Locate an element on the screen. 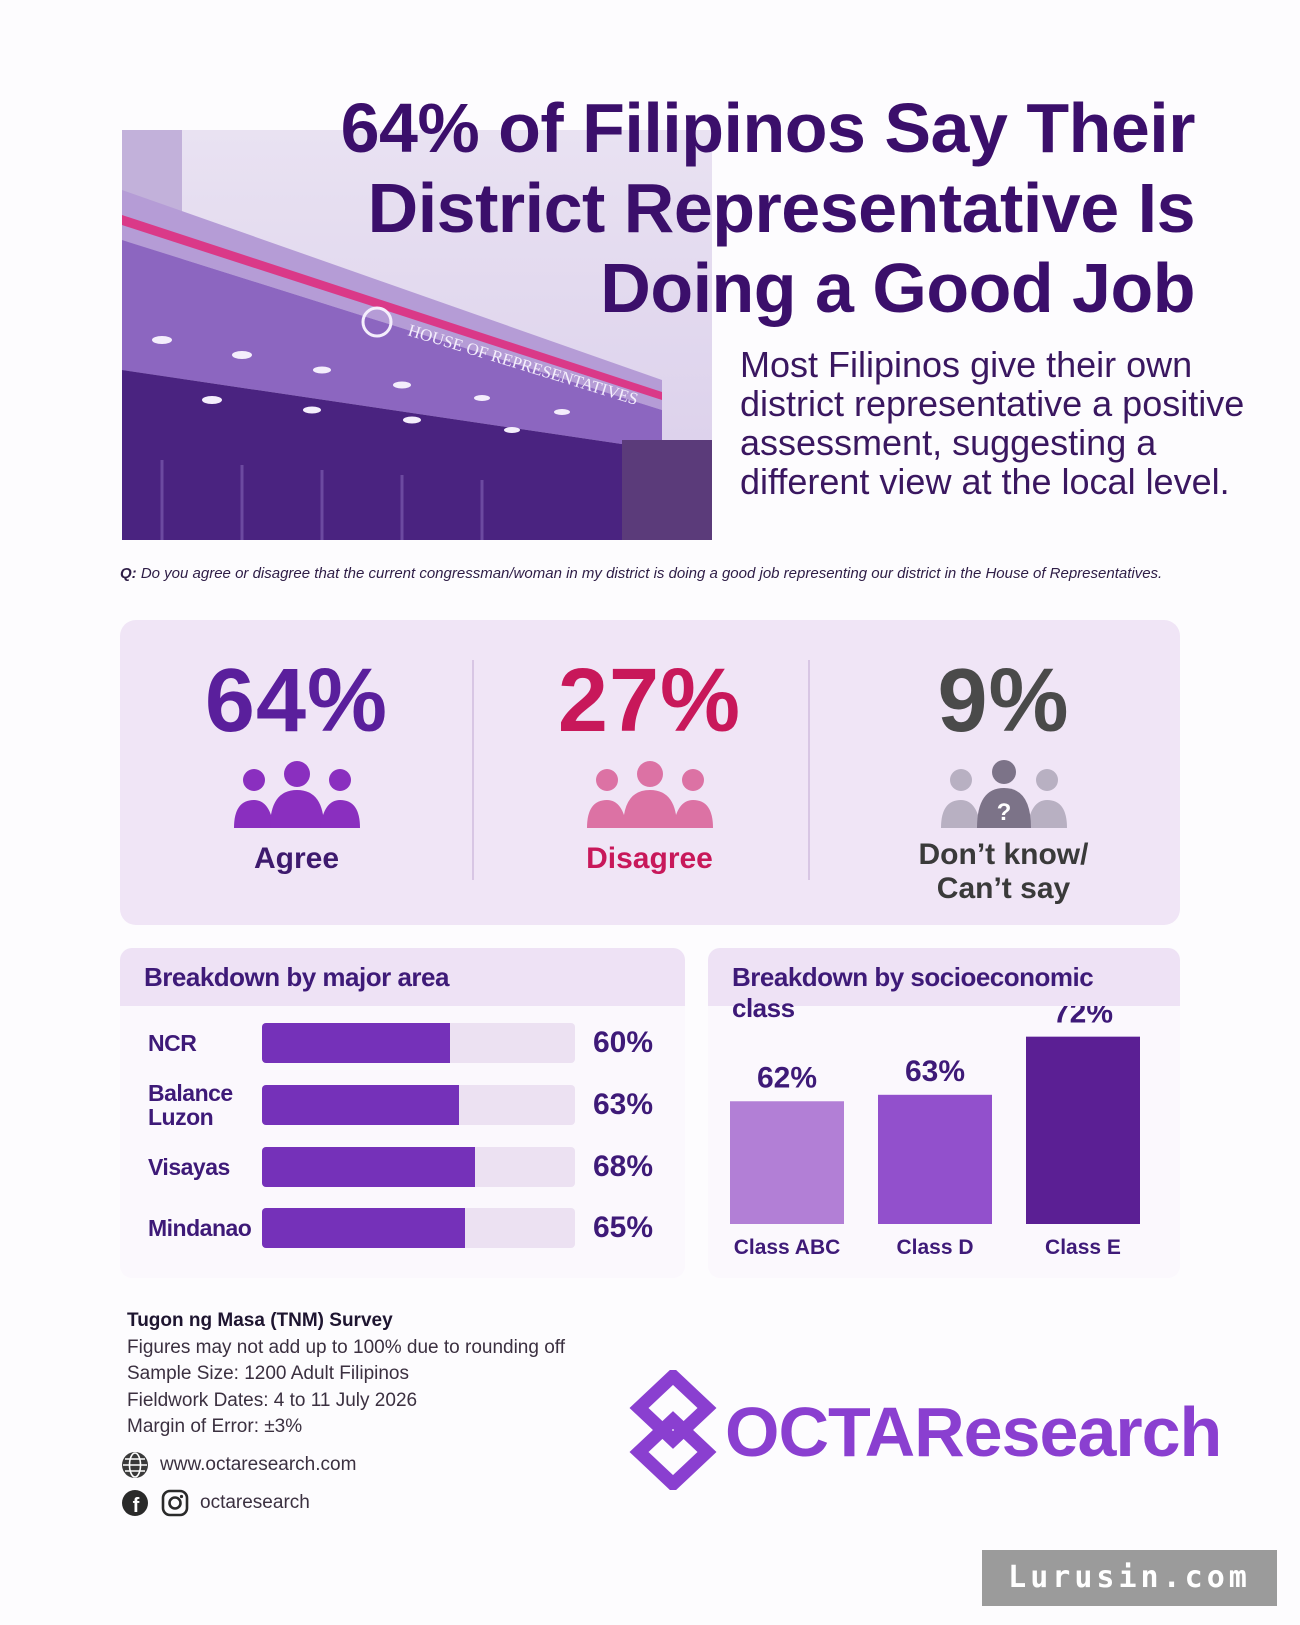  stat-agree-label: Agree is located at coordinates (296, 858).